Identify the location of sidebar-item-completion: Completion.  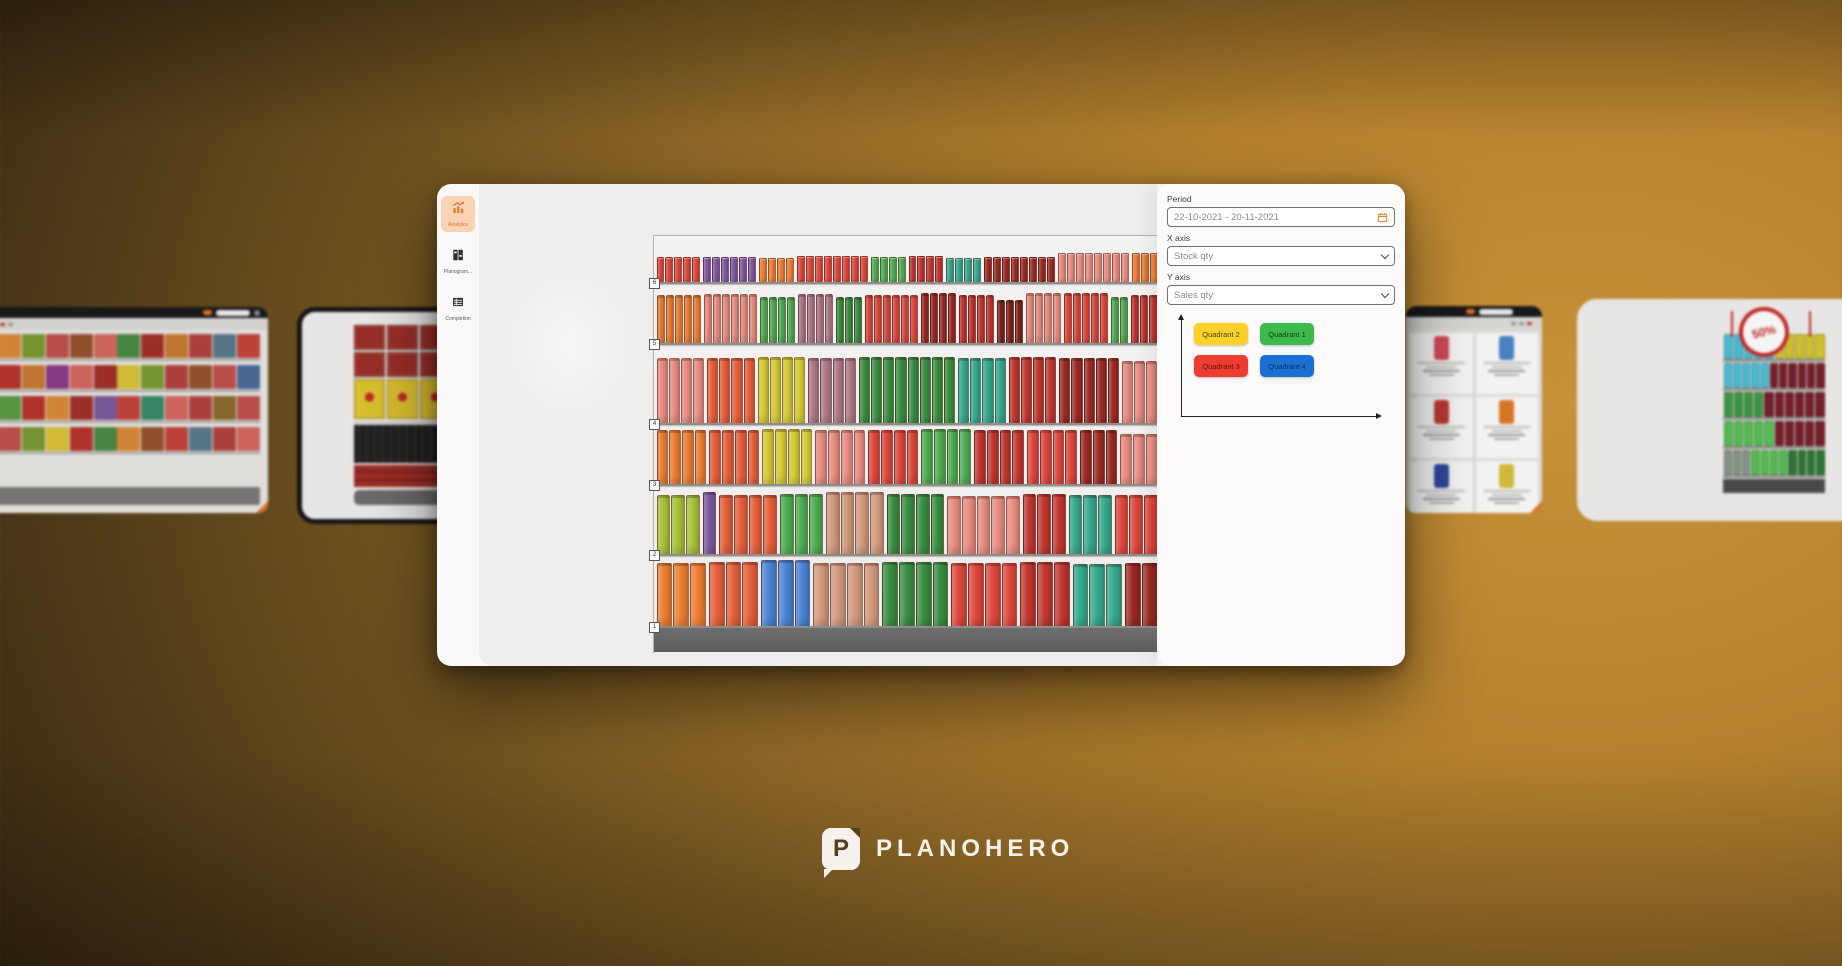
(458, 308).